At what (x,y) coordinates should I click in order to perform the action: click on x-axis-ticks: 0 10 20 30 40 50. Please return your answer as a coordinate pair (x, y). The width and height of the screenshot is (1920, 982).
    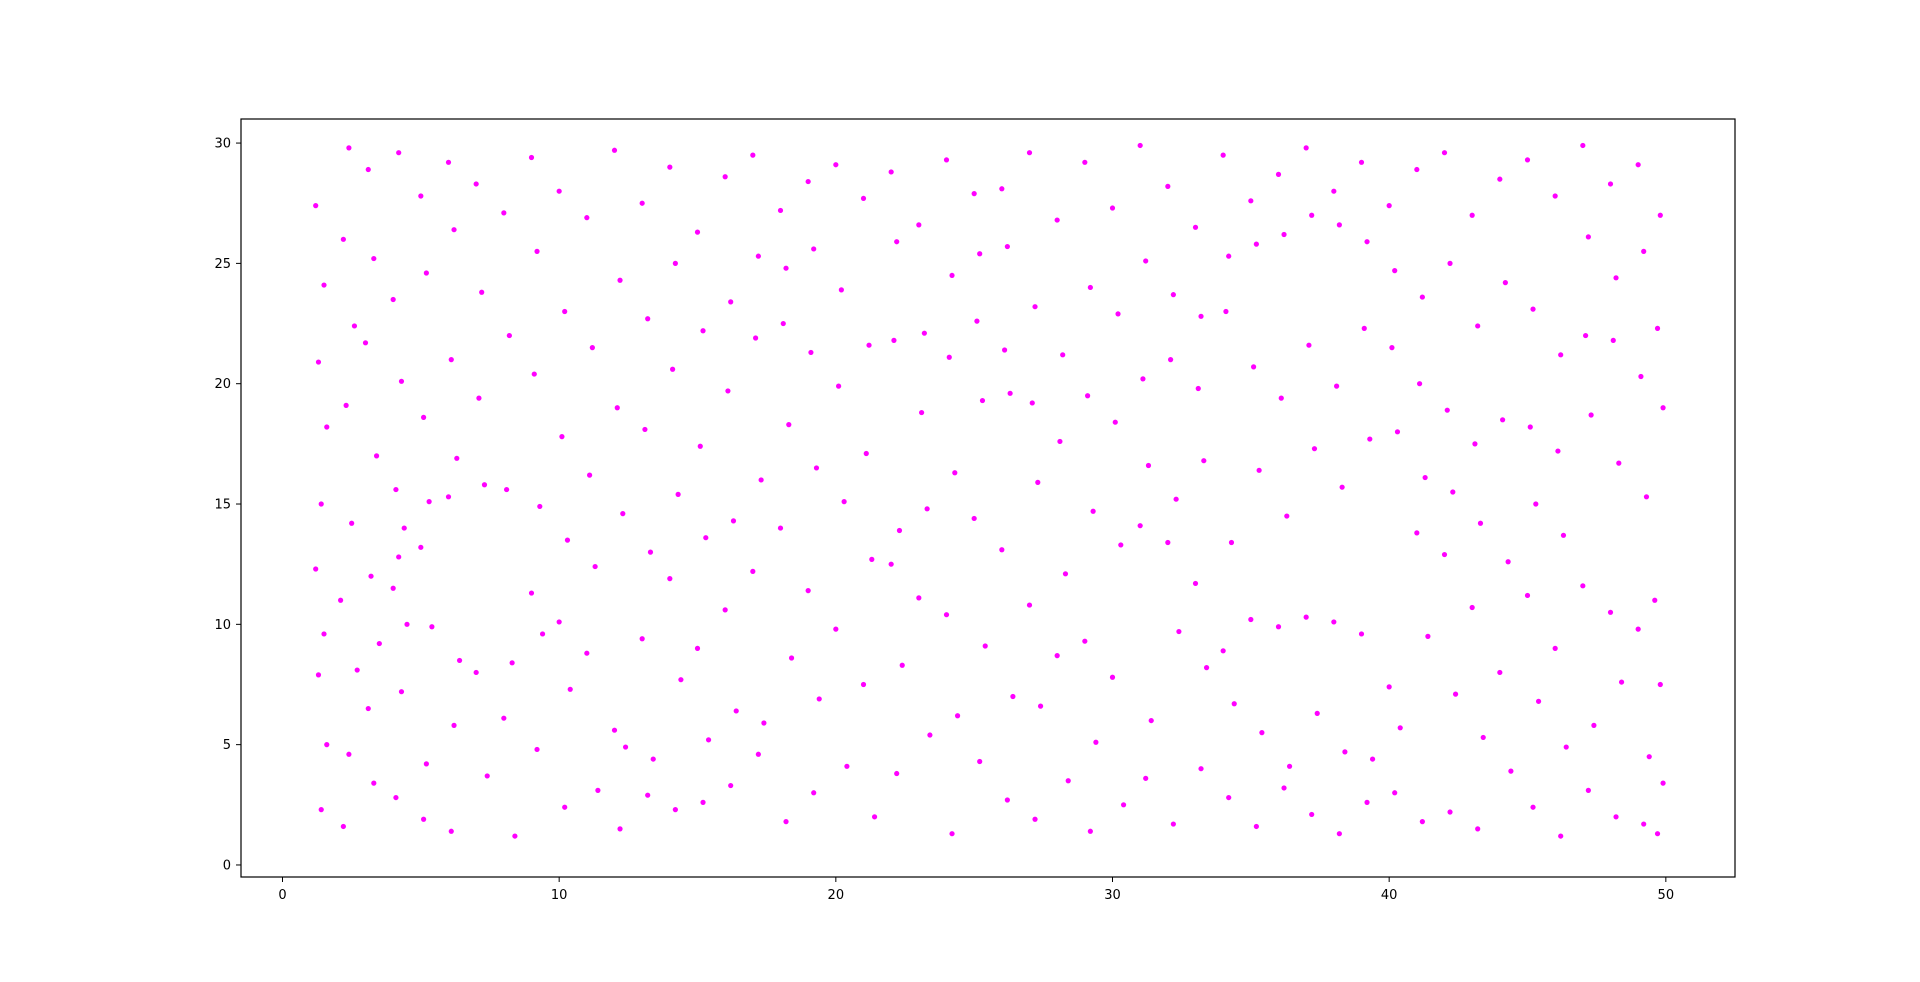
    Looking at the image, I should click on (976, 890).